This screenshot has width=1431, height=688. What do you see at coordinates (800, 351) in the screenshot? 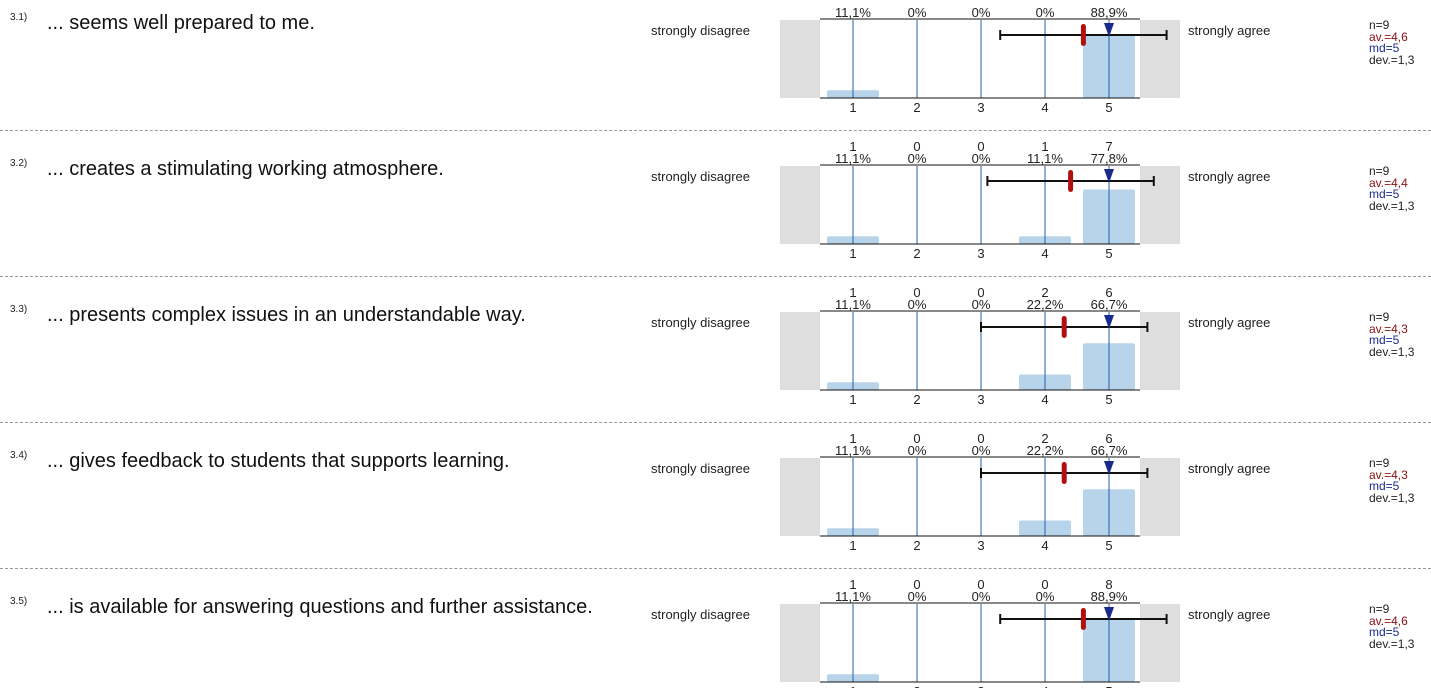
I see `left-side-panel` at bounding box center [800, 351].